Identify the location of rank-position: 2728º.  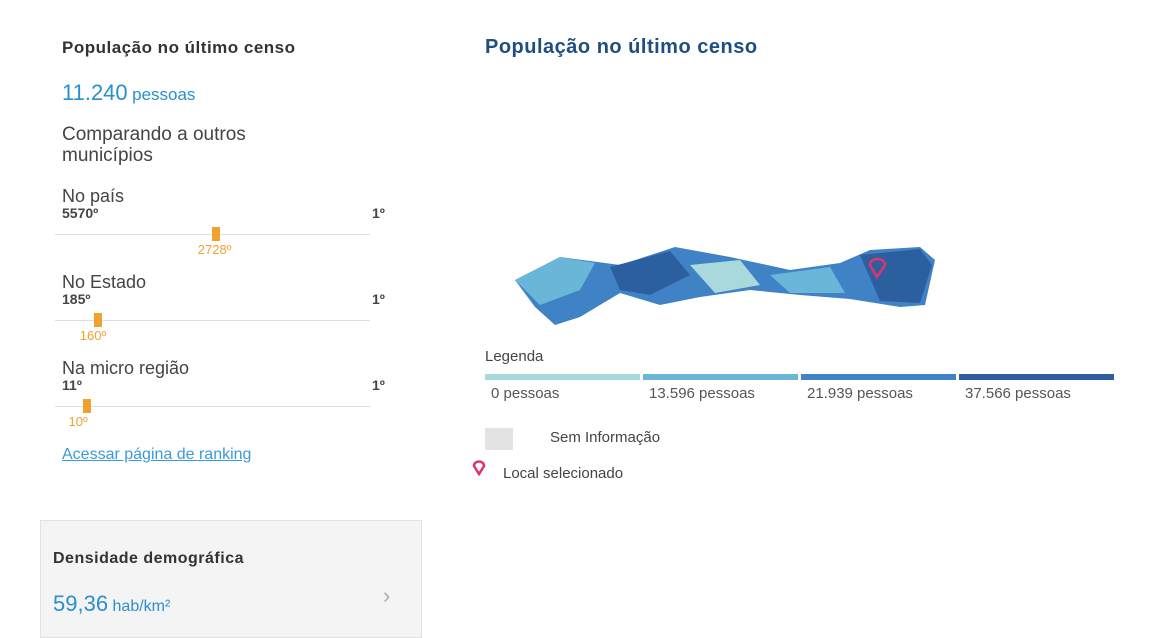
(214, 249).